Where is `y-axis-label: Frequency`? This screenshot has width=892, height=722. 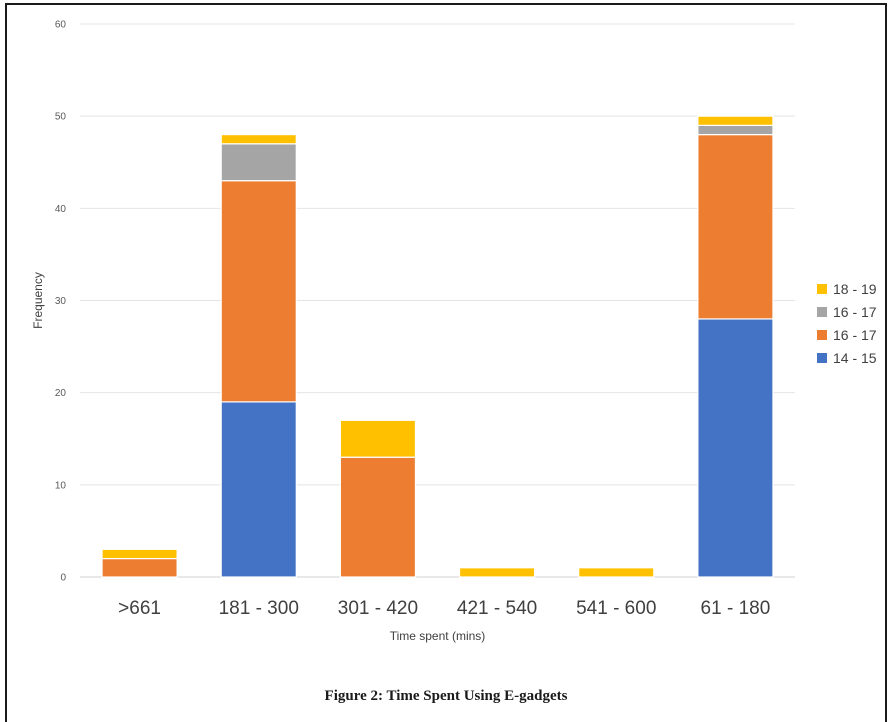 y-axis-label: Frequency is located at coordinates (38, 300).